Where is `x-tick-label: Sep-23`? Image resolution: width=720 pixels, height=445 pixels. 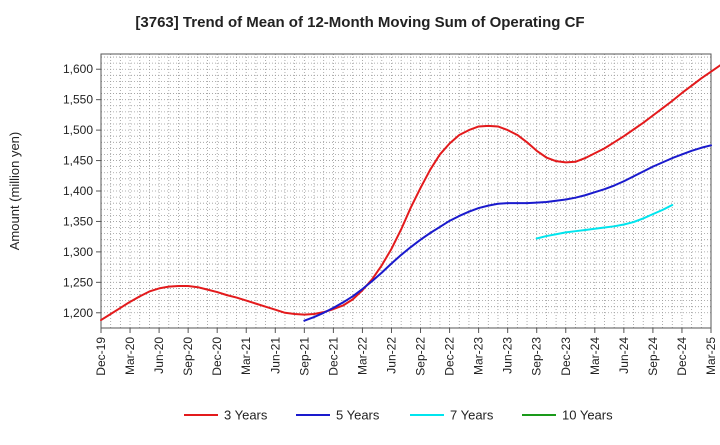 x-tick-label: Sep-23 is located at coordinates (537, 356).